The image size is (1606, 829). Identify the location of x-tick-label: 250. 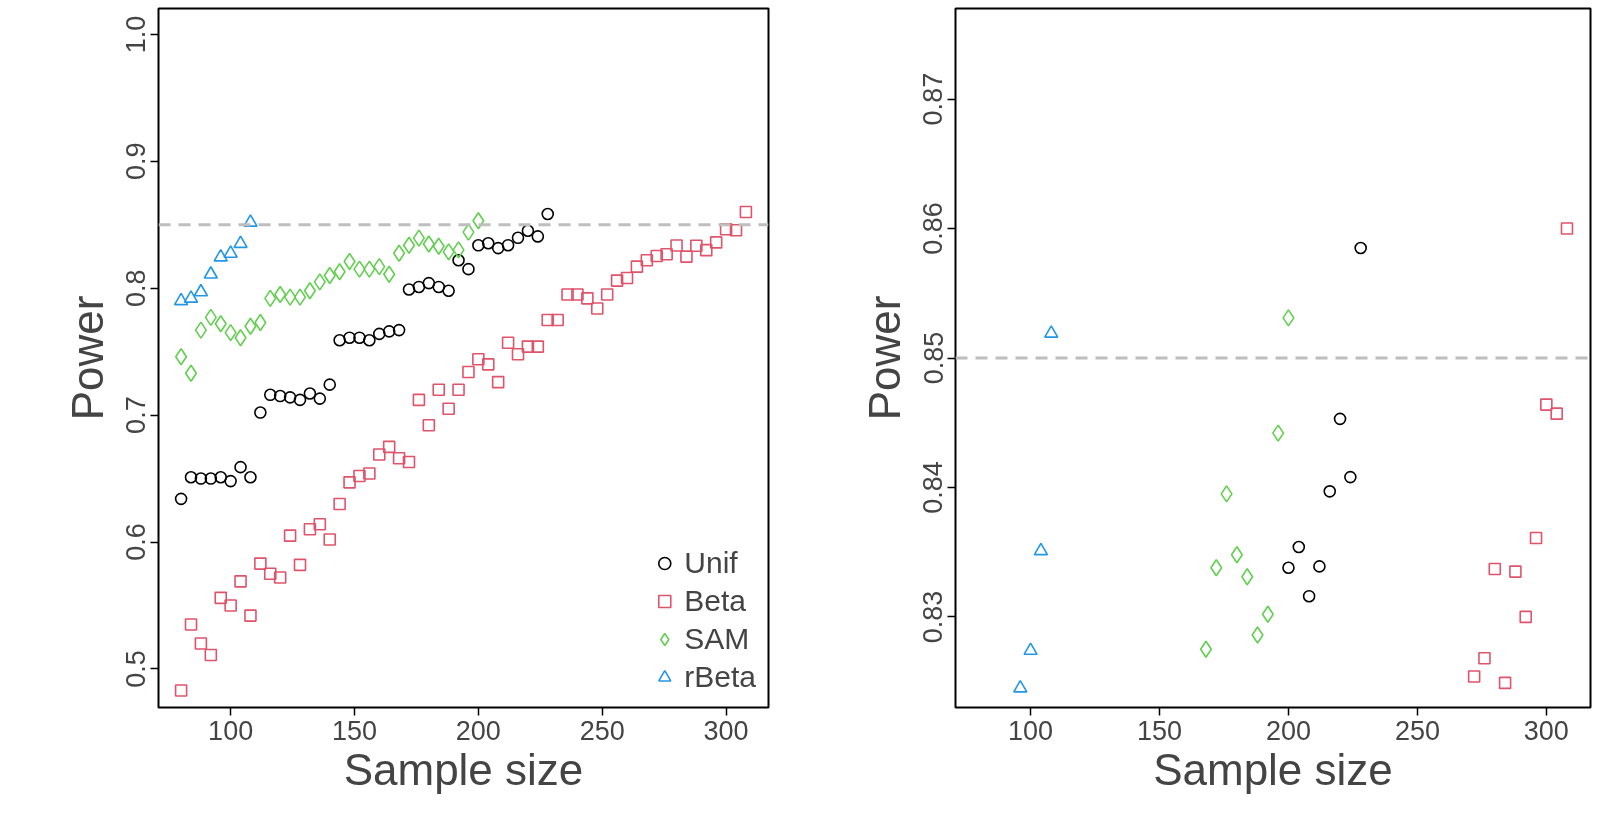
(1417, 730).